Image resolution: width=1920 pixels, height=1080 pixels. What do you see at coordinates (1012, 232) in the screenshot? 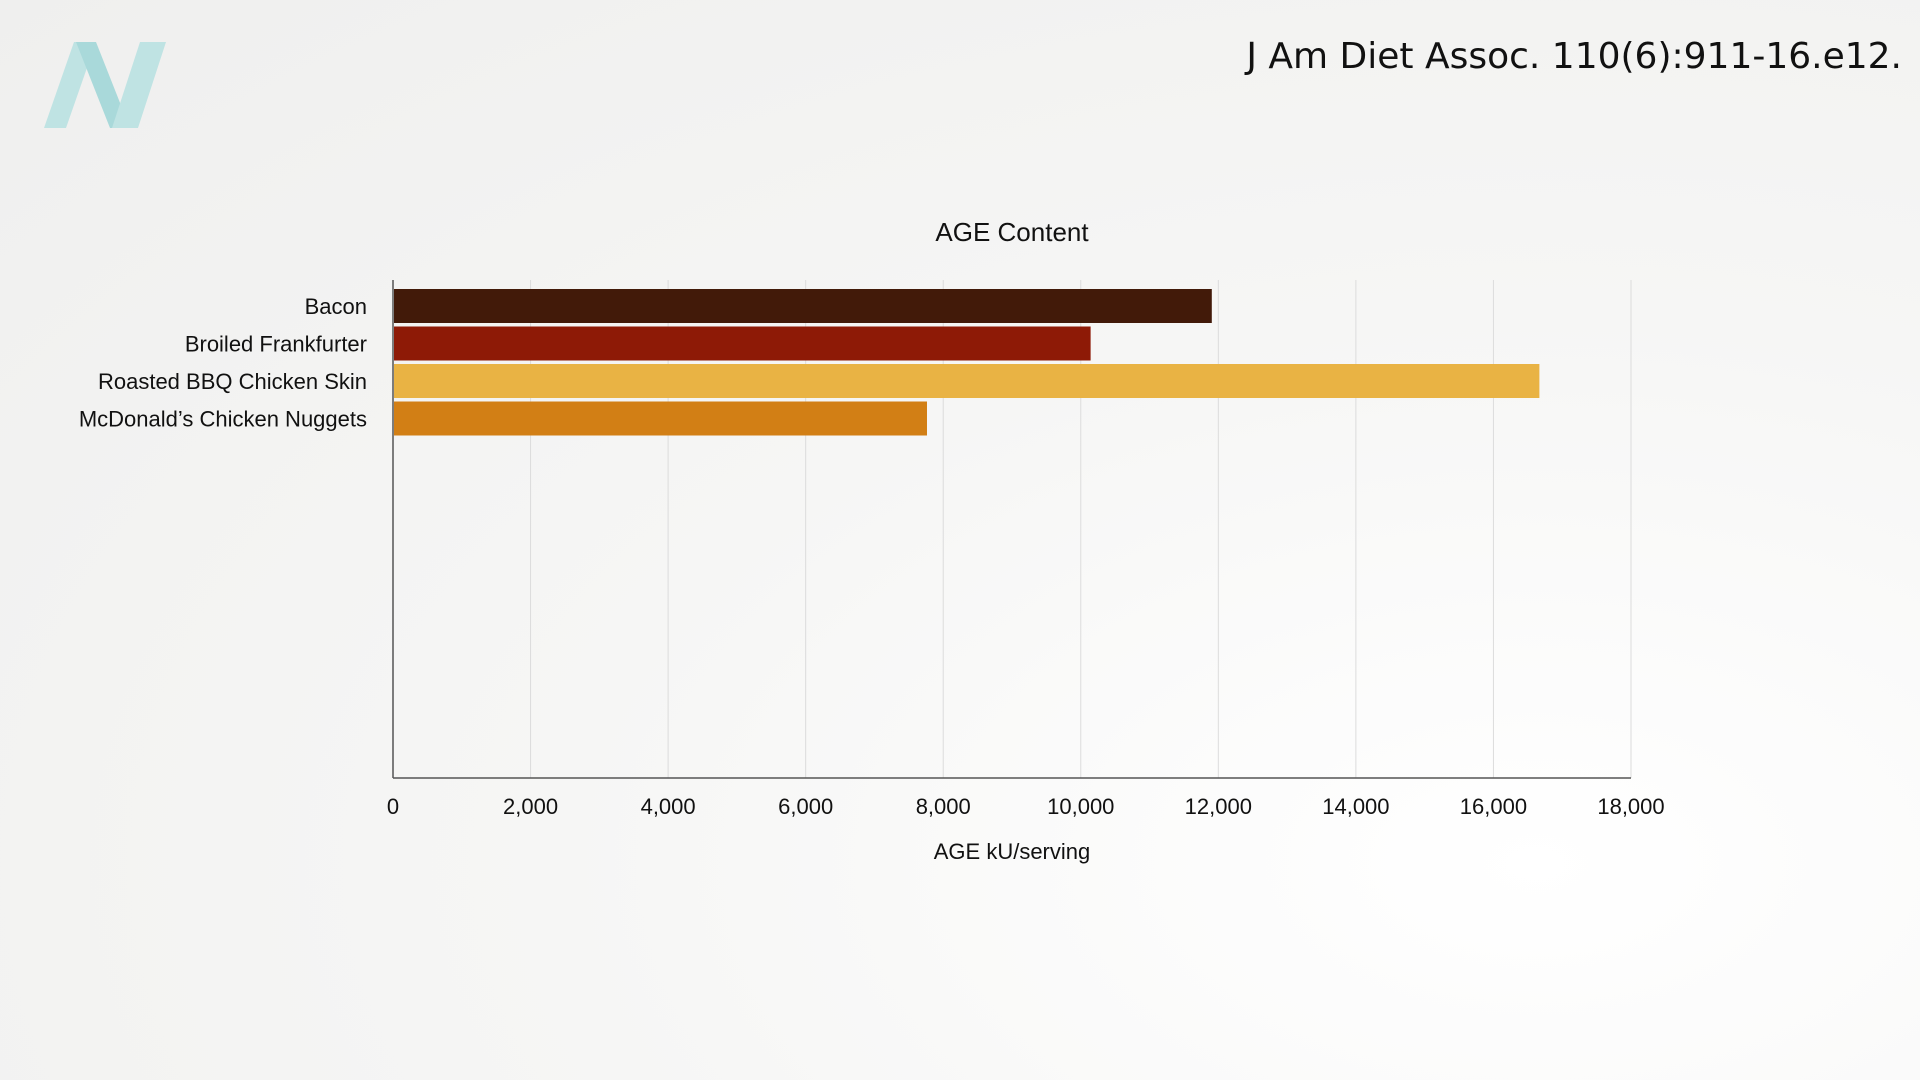
I see `chart-title: AGE Content` at bounding box center [1012, 232].